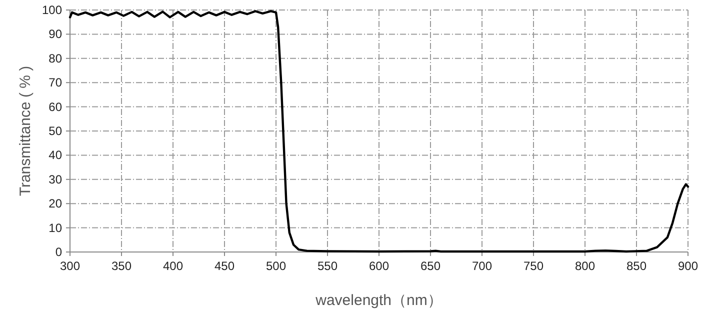  What do you see at coordinates (636, 266) in the screenshot?
I see `x-tick-label: 850` at bounding box center [636, 266].